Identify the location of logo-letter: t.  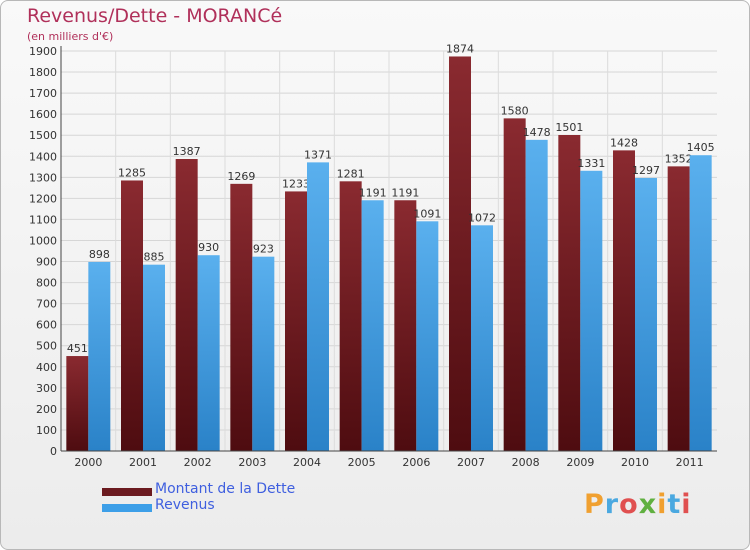
(674, 504).